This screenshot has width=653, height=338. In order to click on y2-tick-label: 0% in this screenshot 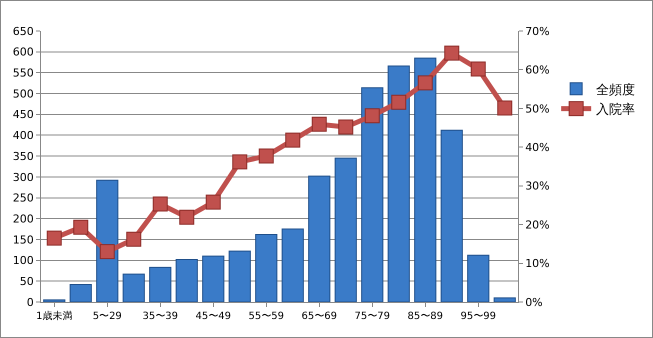, I will do `click(534, 302)`.